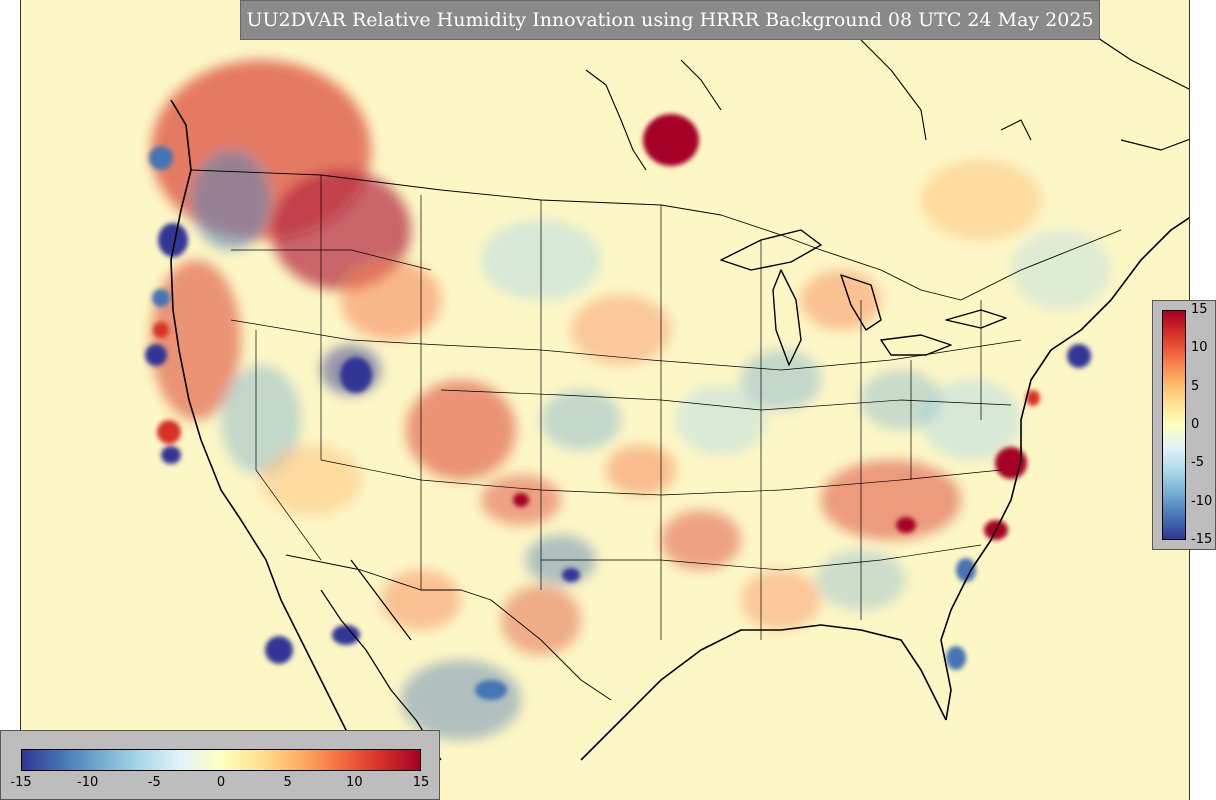 This screenshot has height=800, width=1216. I want to click on colorbar-vertical-tick: 0, so click(1195, 424).